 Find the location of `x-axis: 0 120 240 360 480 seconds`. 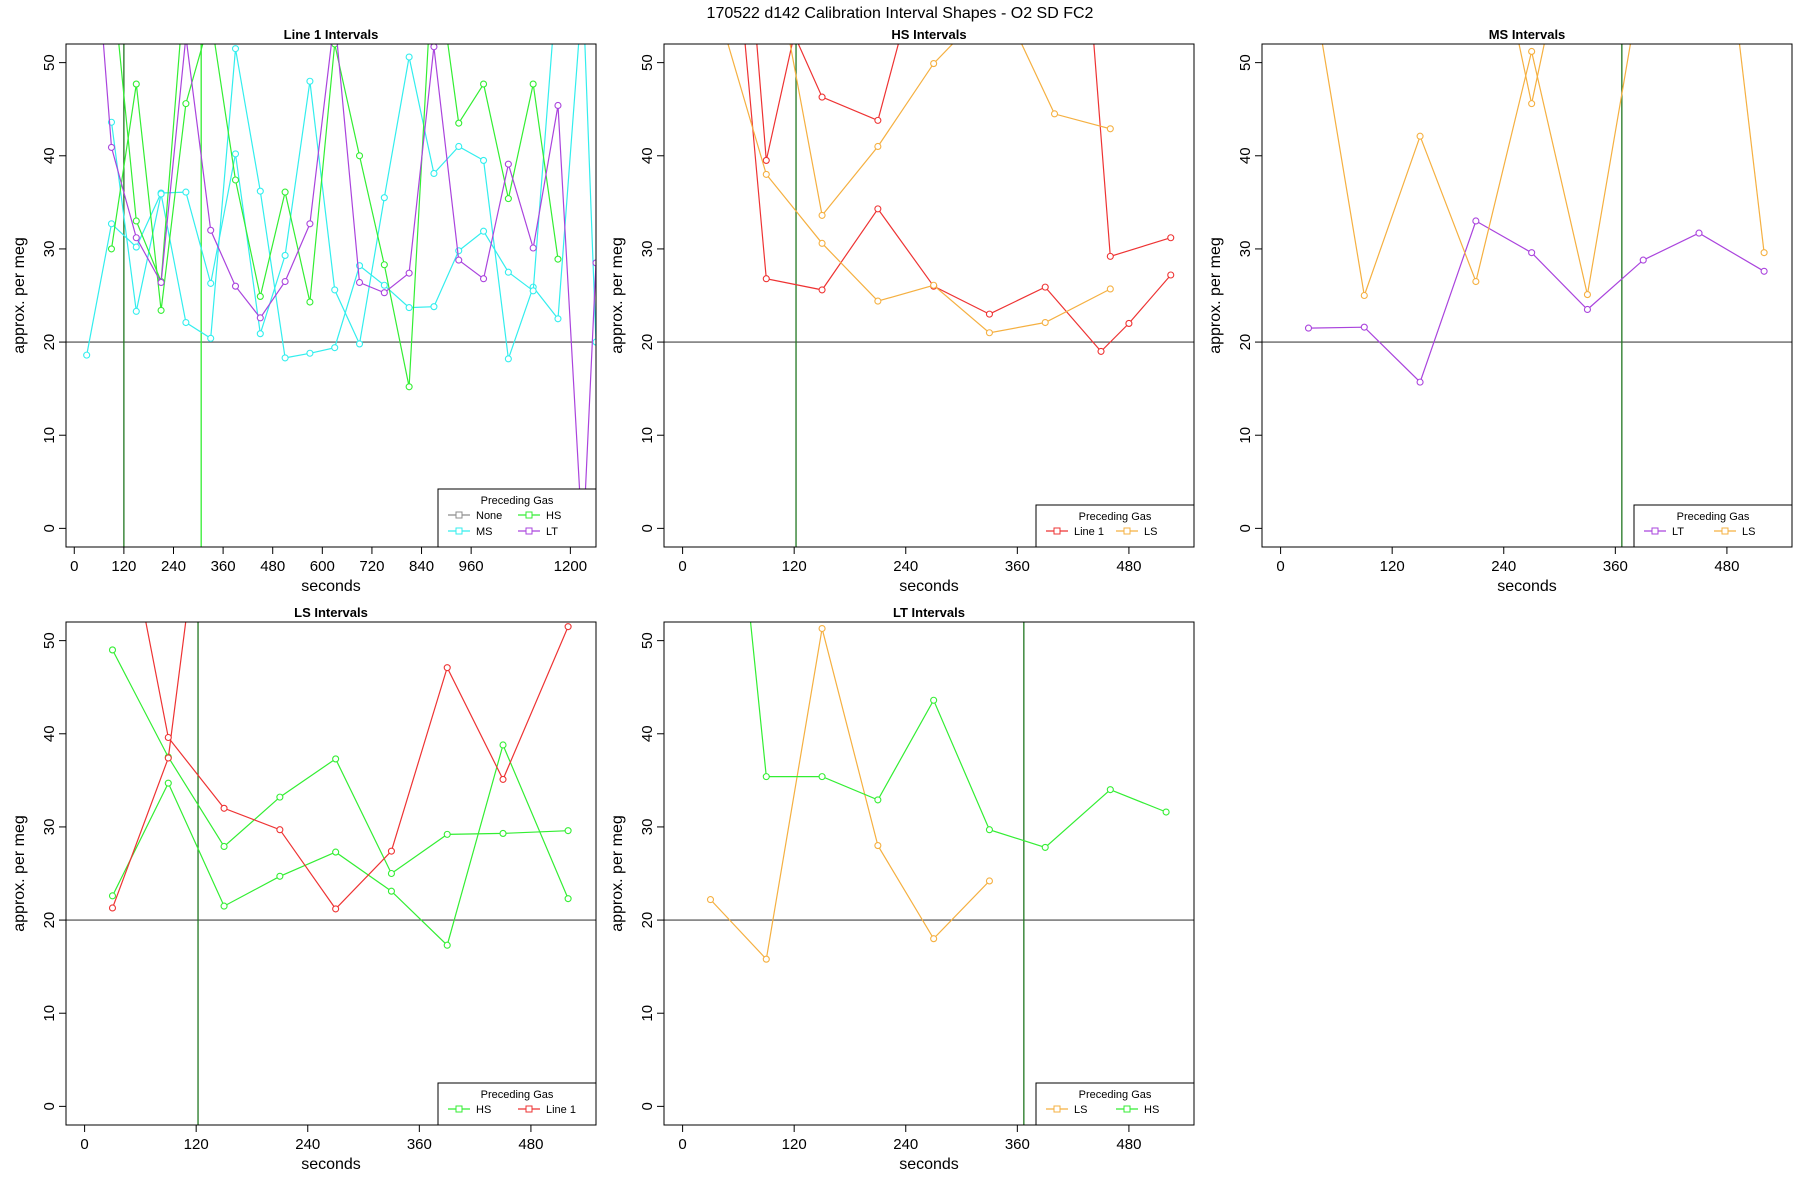

x-axis: 0 120 240 360 480 seconds is located at coordinates (1507, 571).